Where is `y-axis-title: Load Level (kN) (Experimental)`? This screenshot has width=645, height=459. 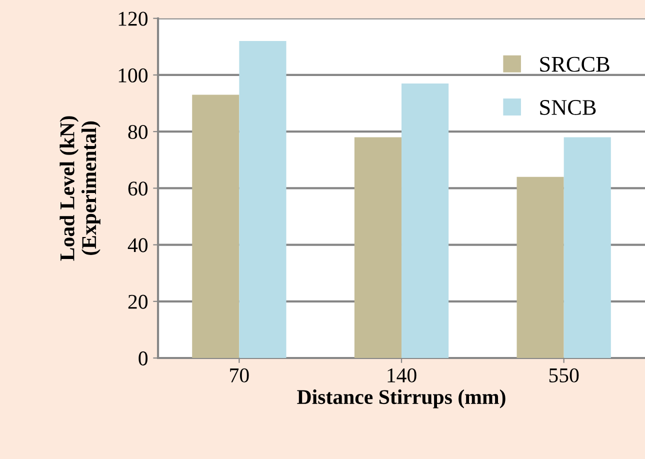 y-axis-title: Load Level (kN) (Experimental) is located at coordinates (80, 188).